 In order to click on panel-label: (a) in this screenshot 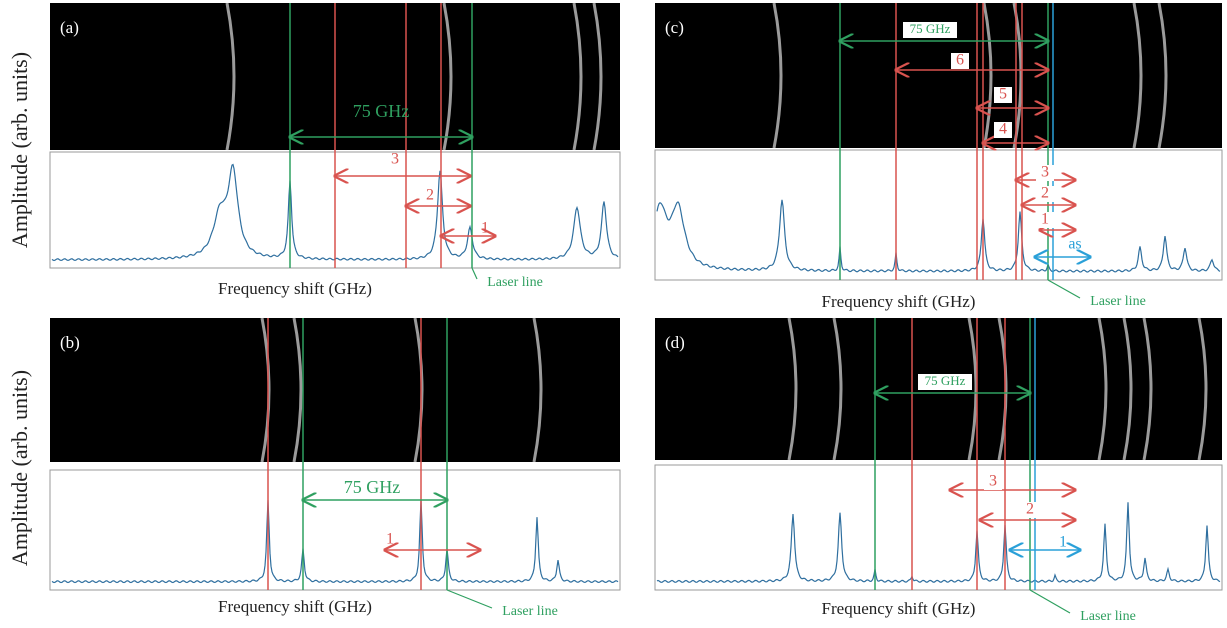, I will do `click(69, 27)`.